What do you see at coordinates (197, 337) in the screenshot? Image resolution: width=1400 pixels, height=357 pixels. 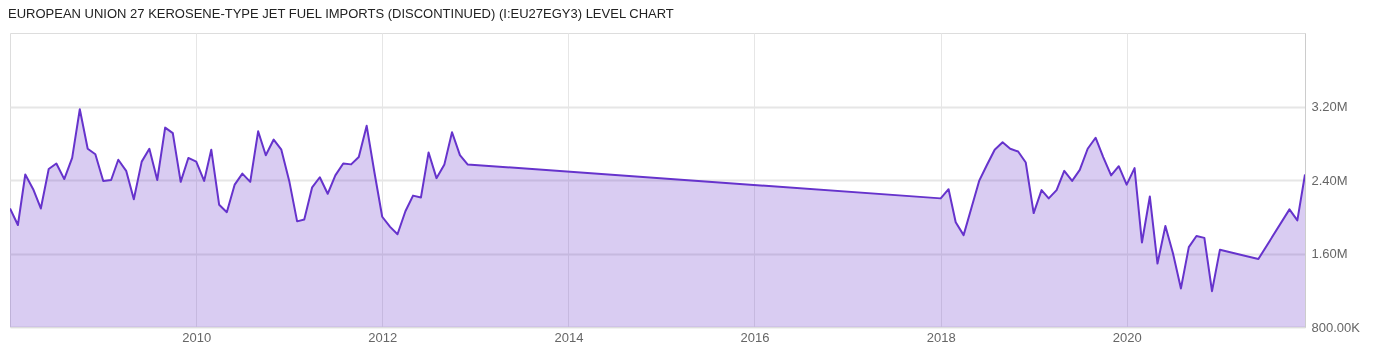 I see `x-tick-label: 2010` at bounding box center [197, 337].